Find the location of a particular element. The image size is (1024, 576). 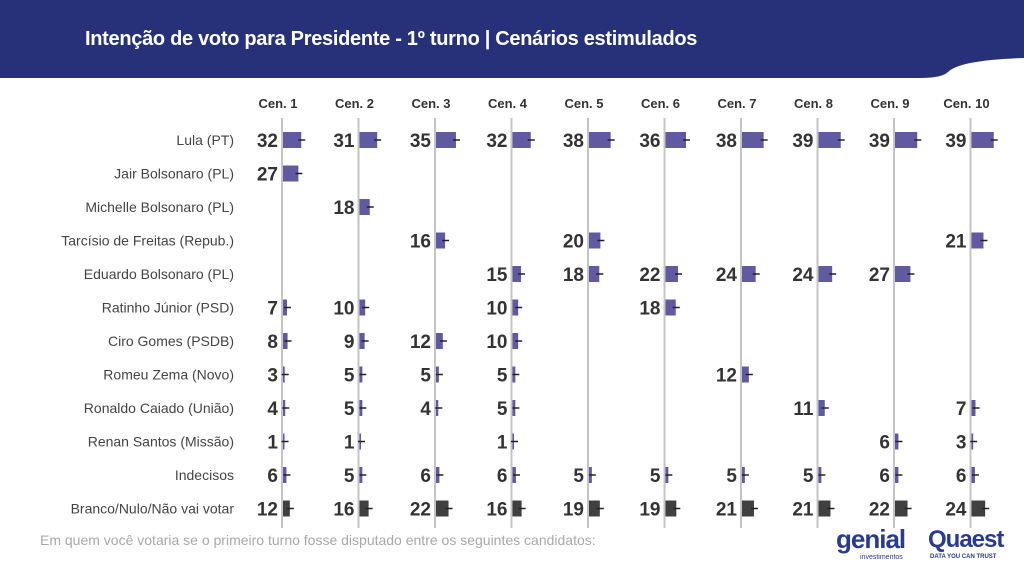

header-banner is located at coordinates (512, 39).